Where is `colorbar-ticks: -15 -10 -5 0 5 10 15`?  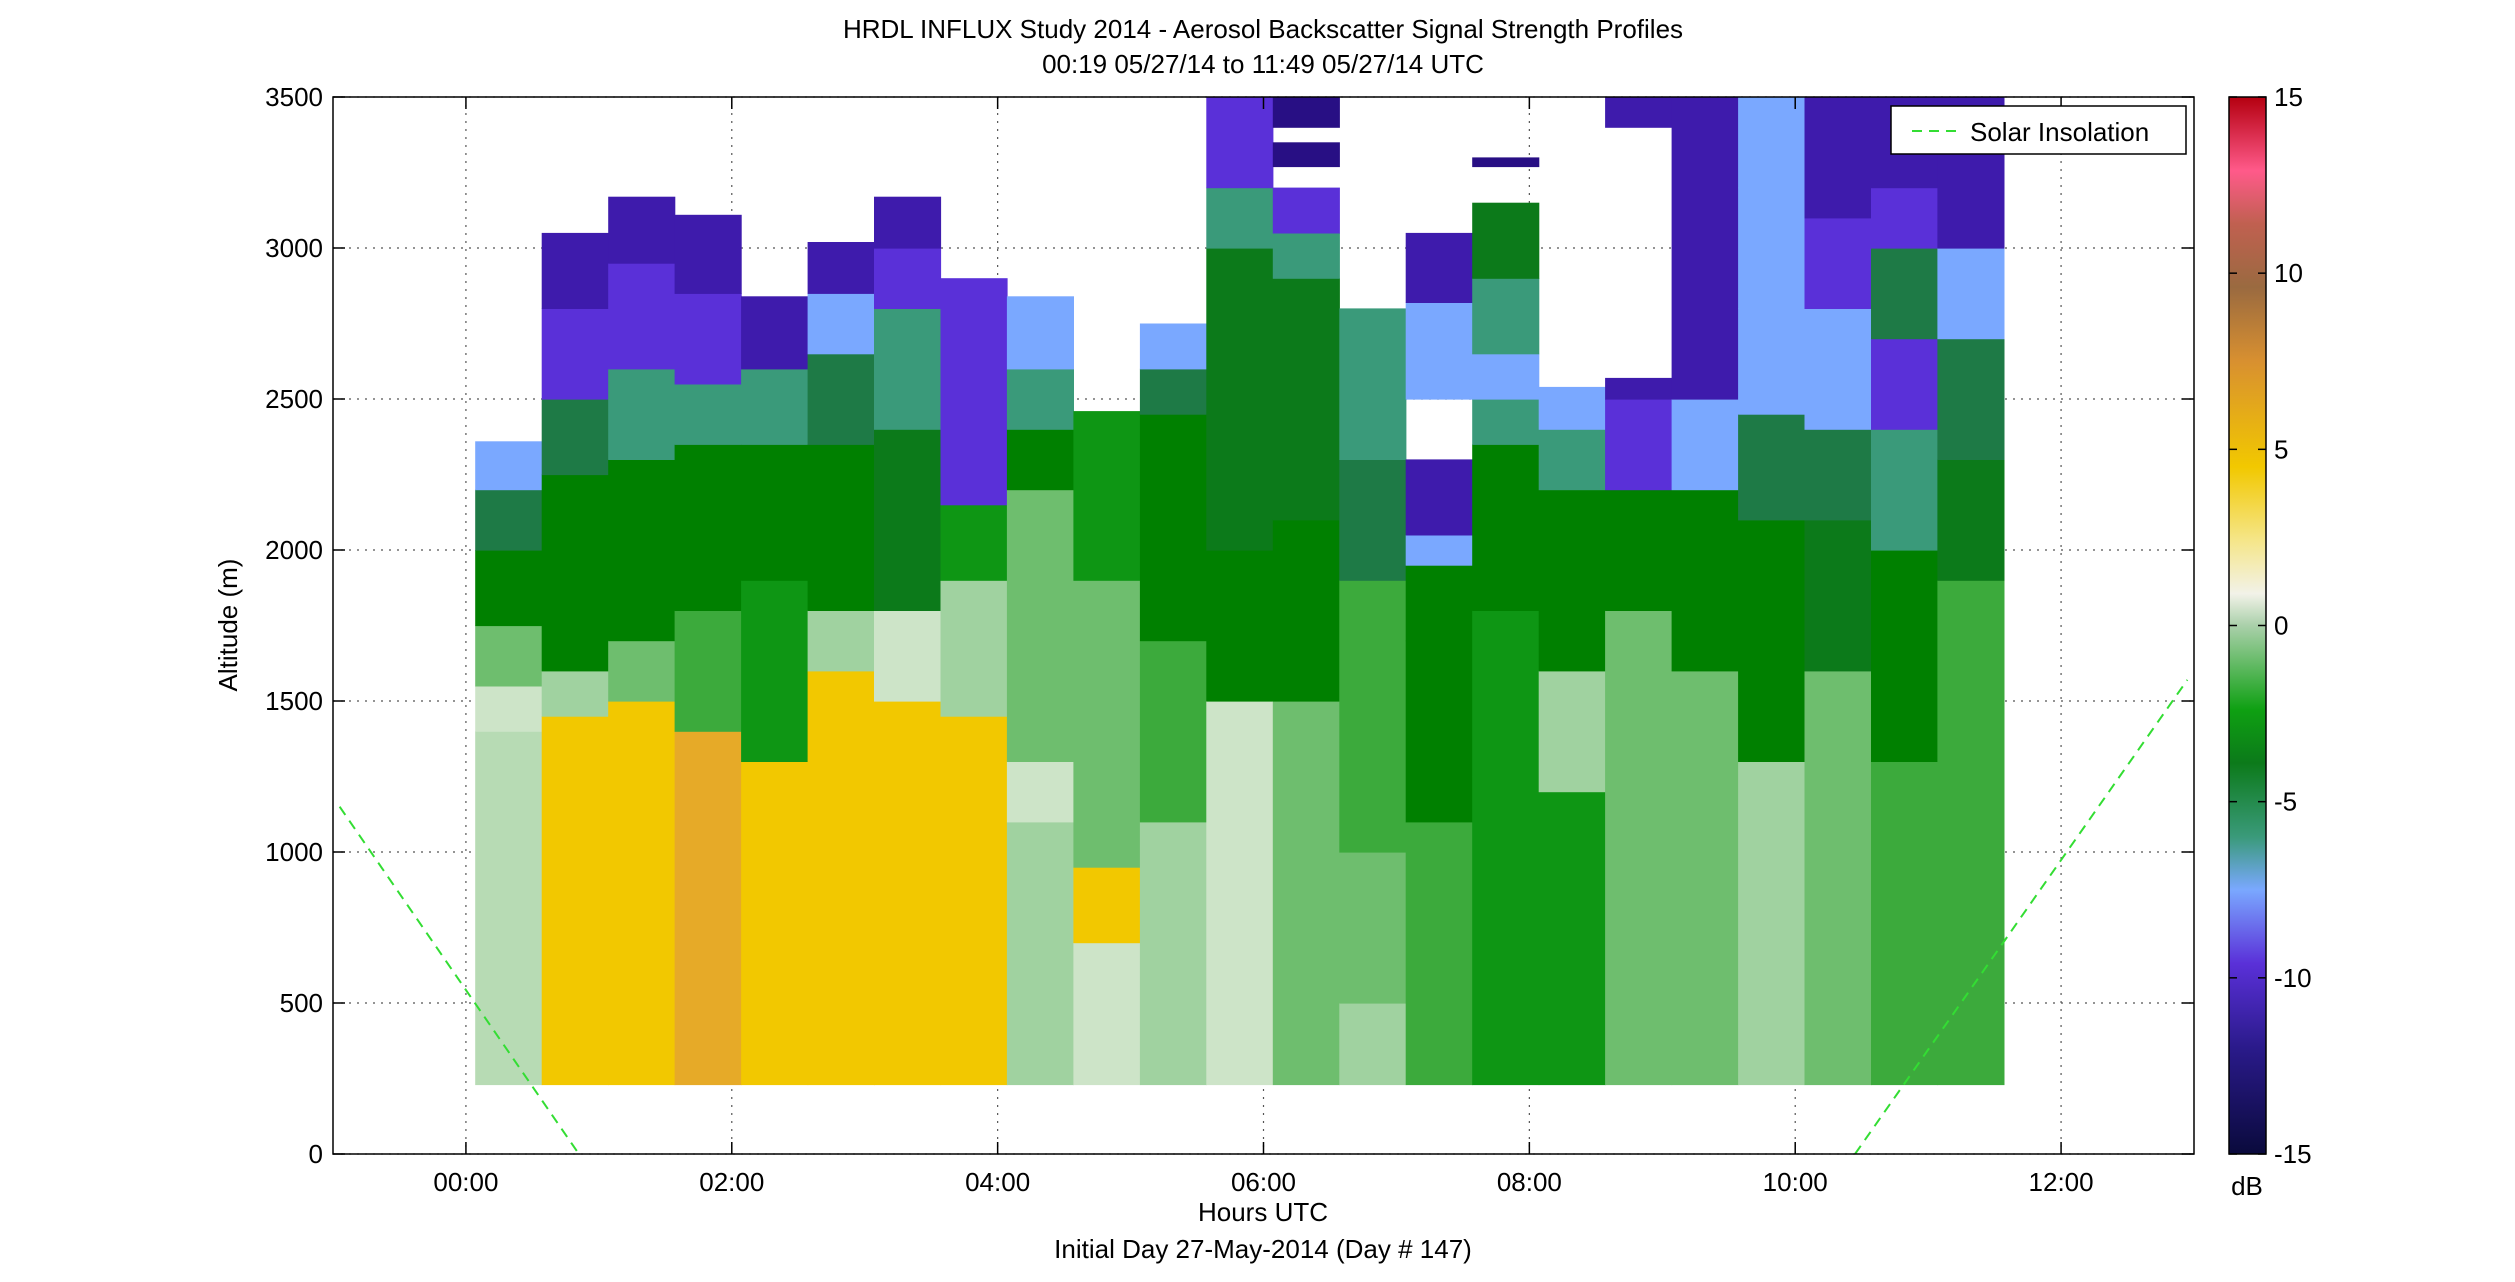
colorbar-ticks: -15 -10 -5 0 5 10 15 is located at coordinates (2270, 625).